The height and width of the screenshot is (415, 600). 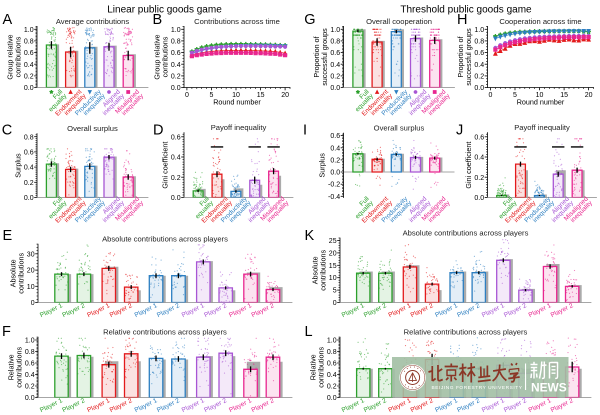 What do you see at coordinates (237, 21) in the screenshot?
I see `svg-text: Contributions across time` at bounding box center [237, 21].